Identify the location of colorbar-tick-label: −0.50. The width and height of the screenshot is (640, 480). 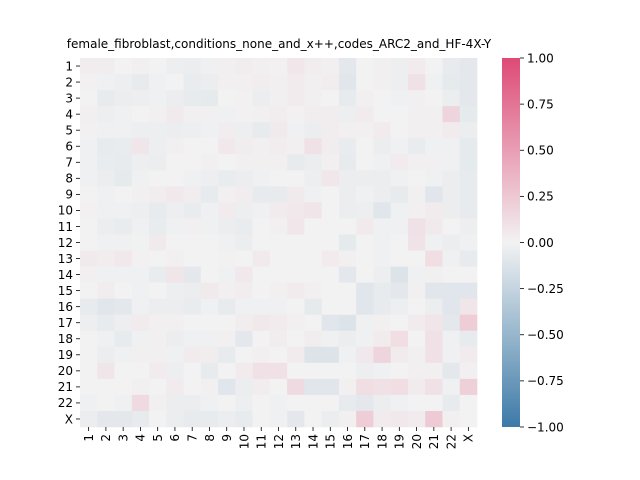
(545, 335).